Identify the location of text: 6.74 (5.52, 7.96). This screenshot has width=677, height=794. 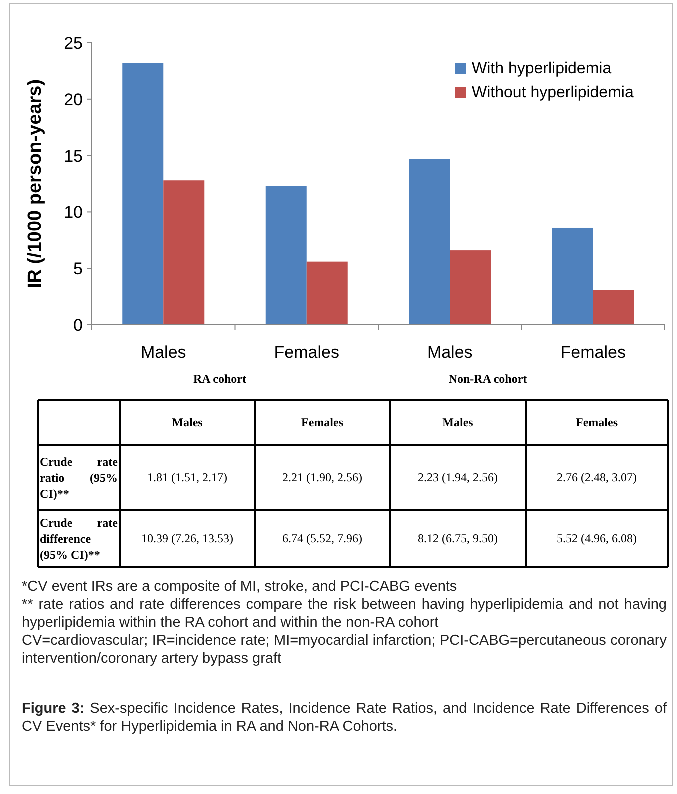
(322, 539).